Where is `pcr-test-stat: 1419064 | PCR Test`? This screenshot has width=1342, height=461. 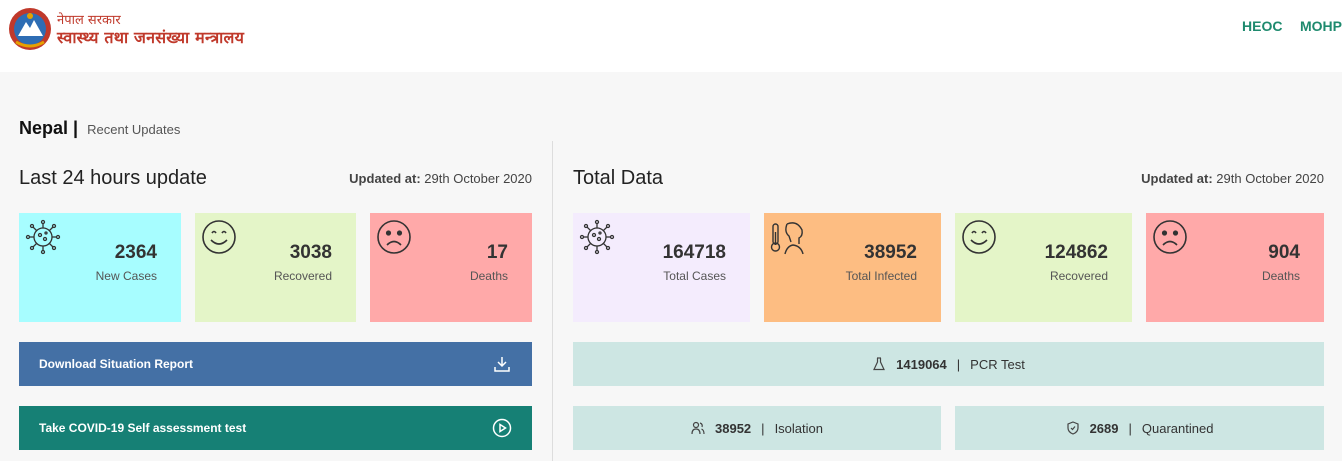
pcr-test-stat: 1419064 | PCR Test is located at coordinates (948, 364).